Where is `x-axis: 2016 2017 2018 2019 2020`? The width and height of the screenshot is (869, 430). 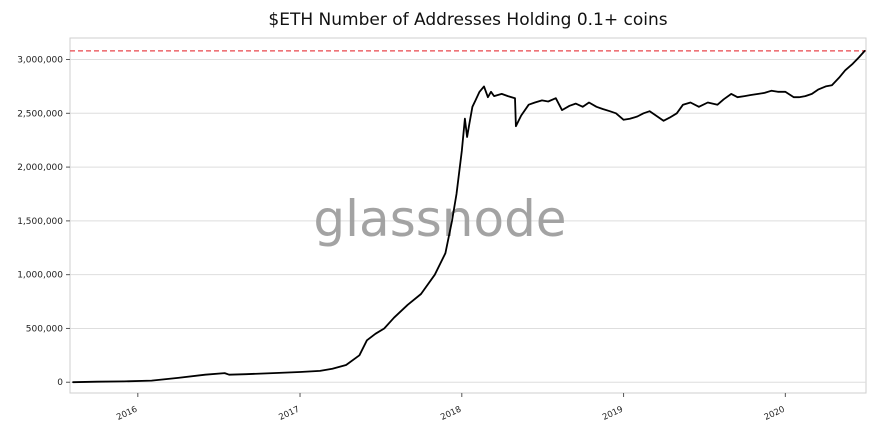 x-axis: 2016 2017 2018 2019 2020 is located at coordinates (451, 408).